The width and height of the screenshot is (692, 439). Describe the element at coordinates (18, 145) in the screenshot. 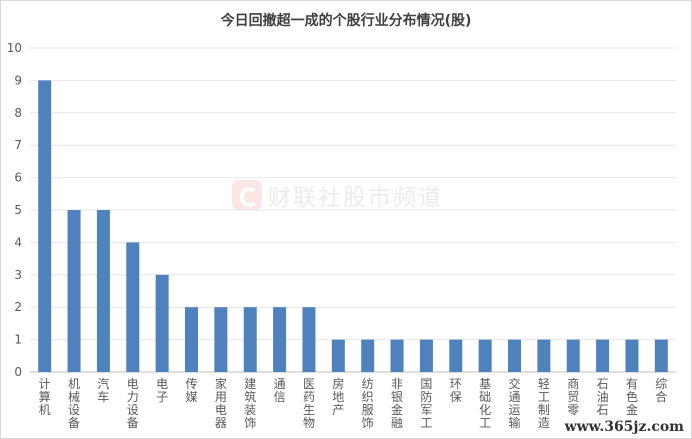

I see `y-tick-label: 7` at that location.